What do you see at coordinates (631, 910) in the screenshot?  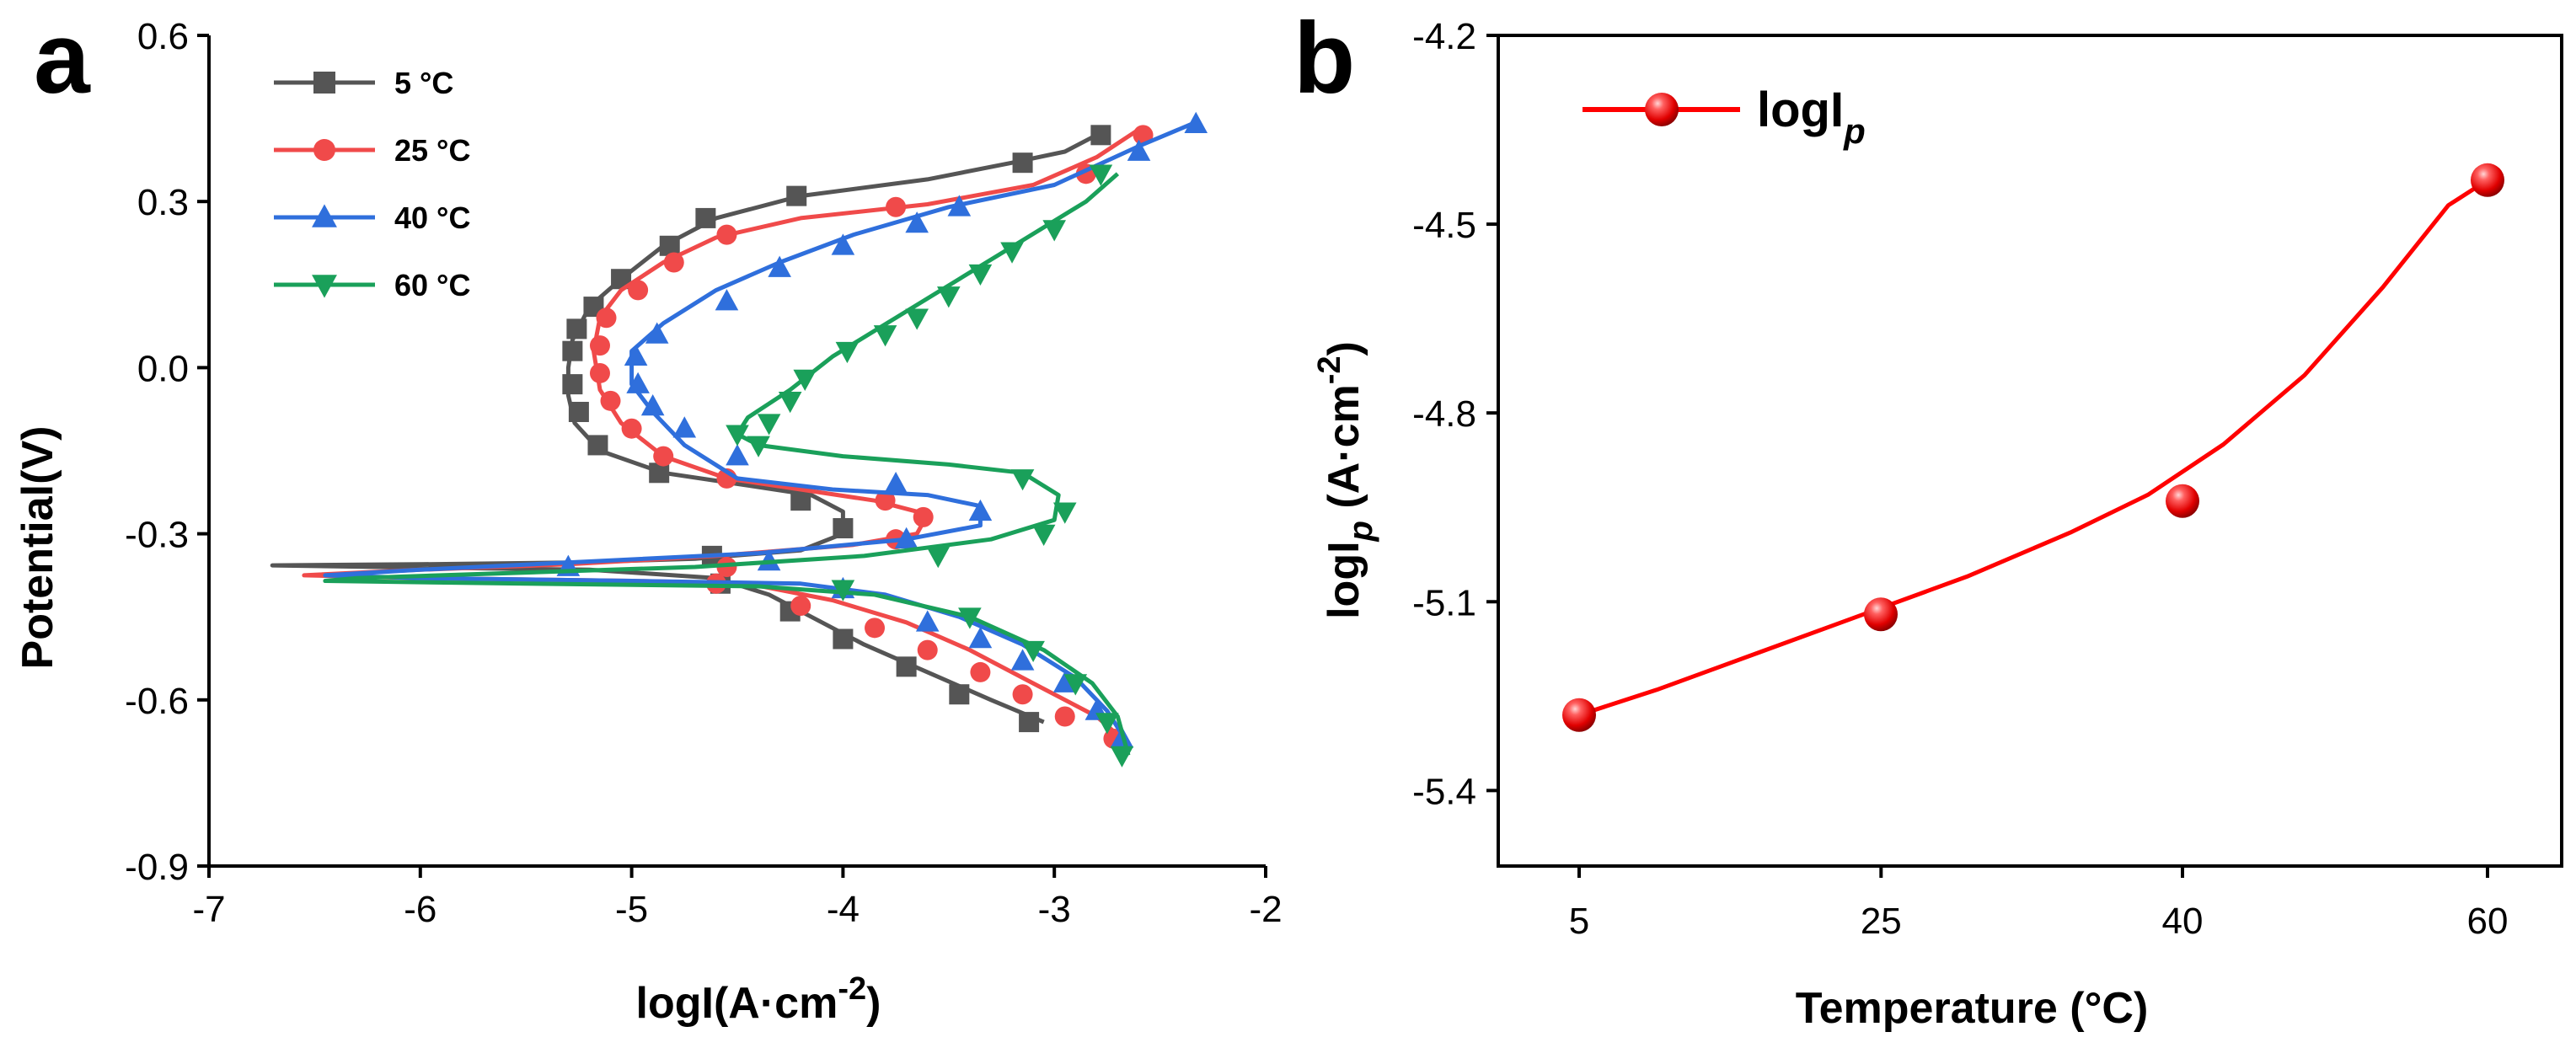 I see `panel-a-x-tick-label: -5` at bounding box center [631, 910].